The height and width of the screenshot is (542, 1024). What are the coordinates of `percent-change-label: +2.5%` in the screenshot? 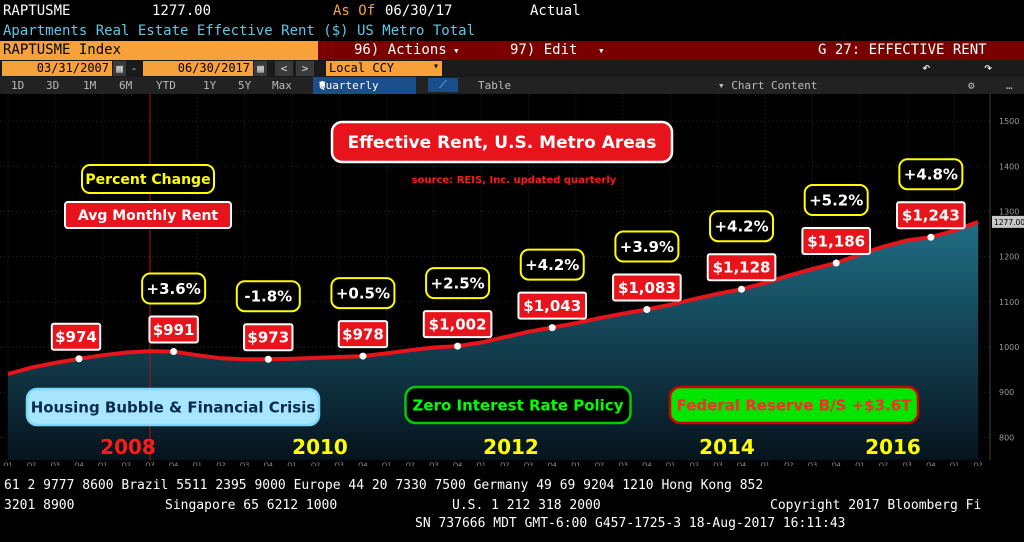 It's located at (458, 283).